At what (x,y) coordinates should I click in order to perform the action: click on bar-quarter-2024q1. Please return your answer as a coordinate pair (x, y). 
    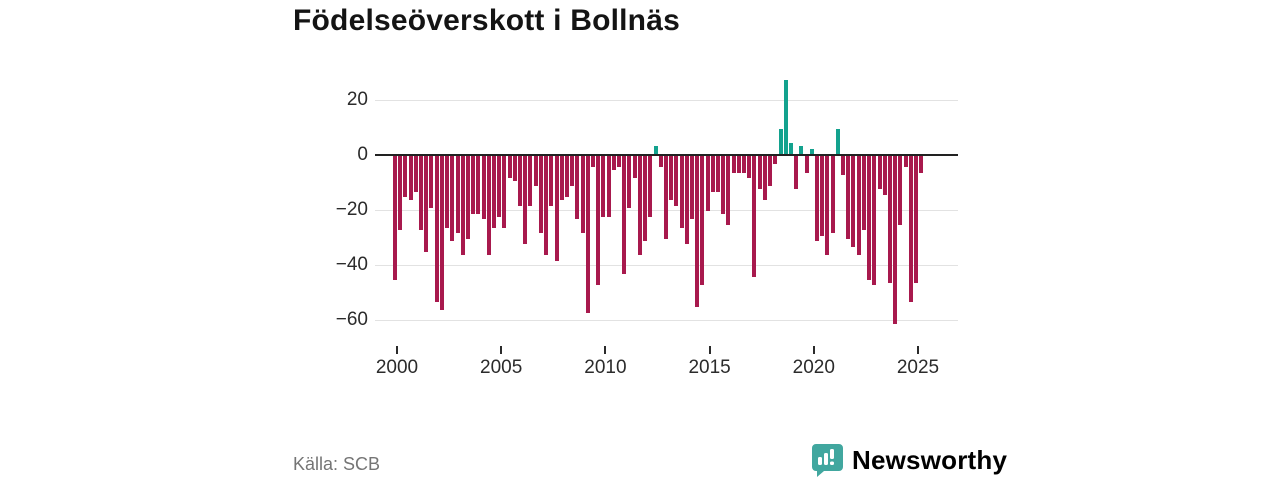
    Looking at the image, I should click on (895, 240).